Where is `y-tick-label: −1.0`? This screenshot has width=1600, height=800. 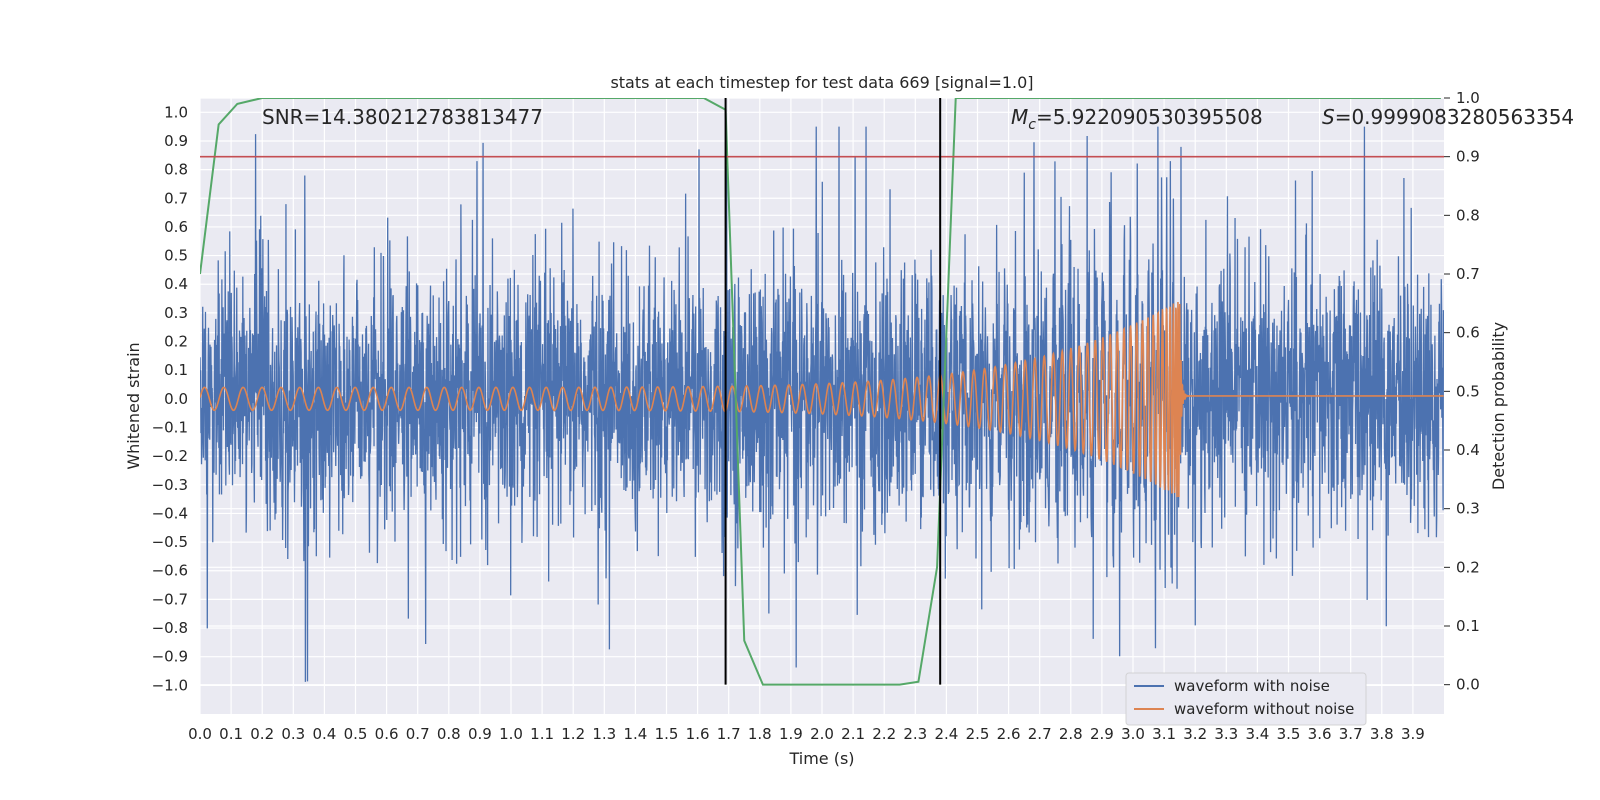
y-tick-label: −1.0 is located at coordinates (170, 685).